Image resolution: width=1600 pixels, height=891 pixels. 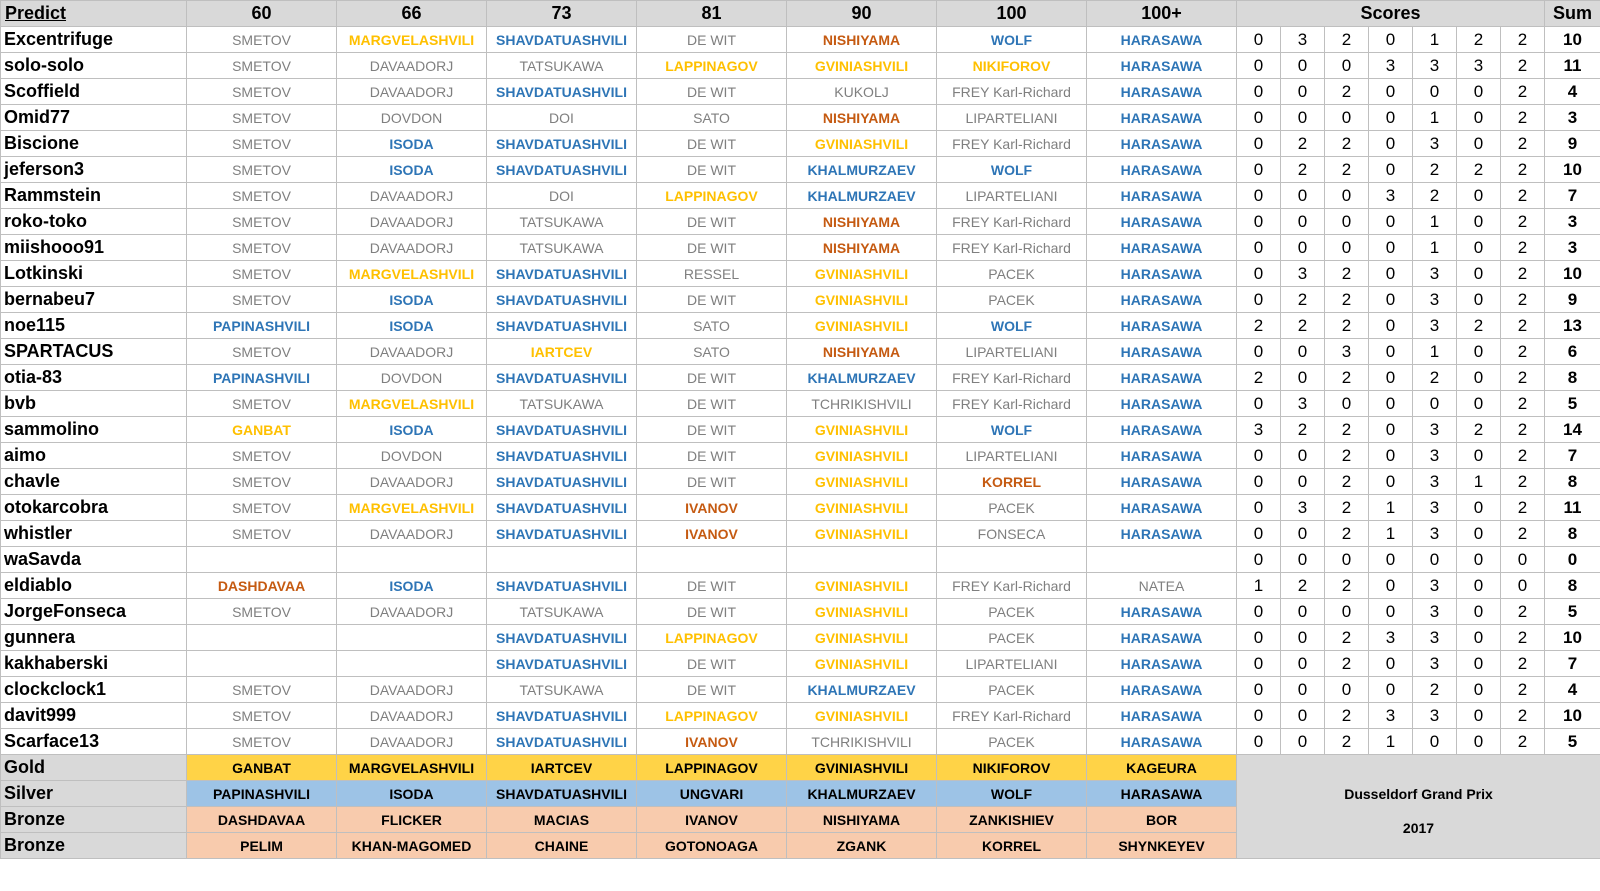 What do you see at coordinates (1572, 715) in the screenshot?
I see `sum-cell: 10` at bounding box center [1572, 715].